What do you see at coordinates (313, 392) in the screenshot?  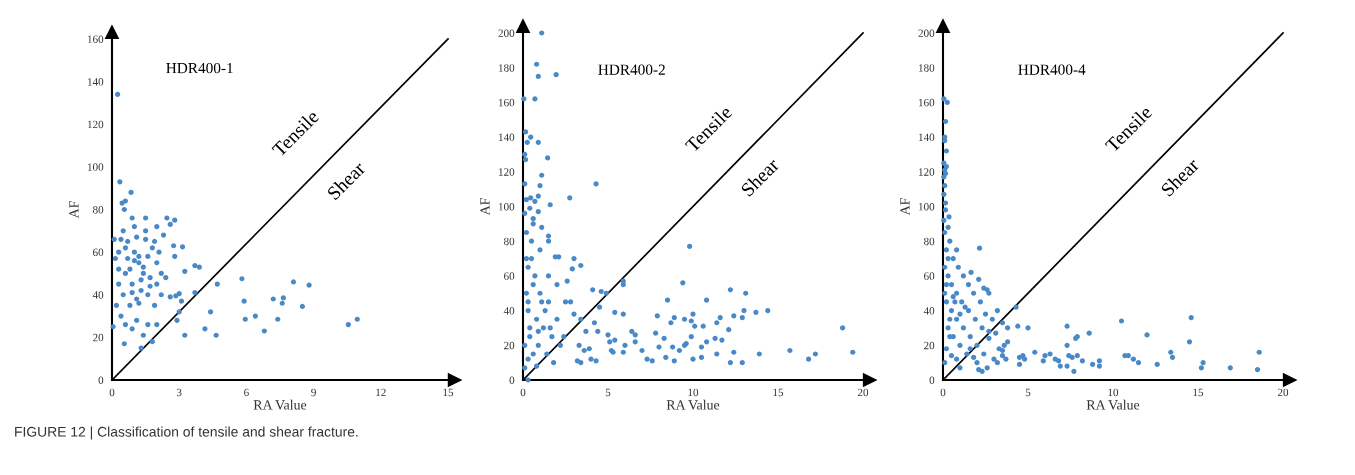 I see `x-tick-label: 9` at bounding box center [313, 392].